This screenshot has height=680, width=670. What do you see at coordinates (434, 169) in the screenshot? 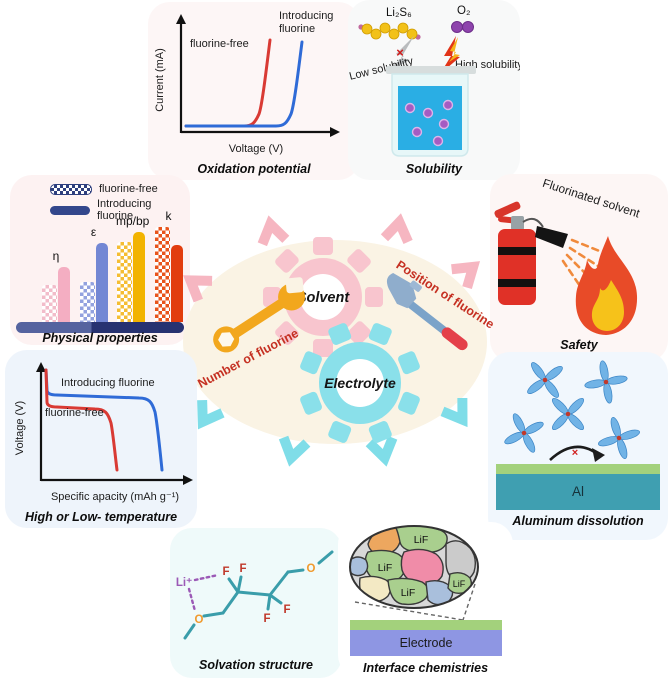
I see `panel-title-solubility: Solubility` at bounding box center [434, 169].